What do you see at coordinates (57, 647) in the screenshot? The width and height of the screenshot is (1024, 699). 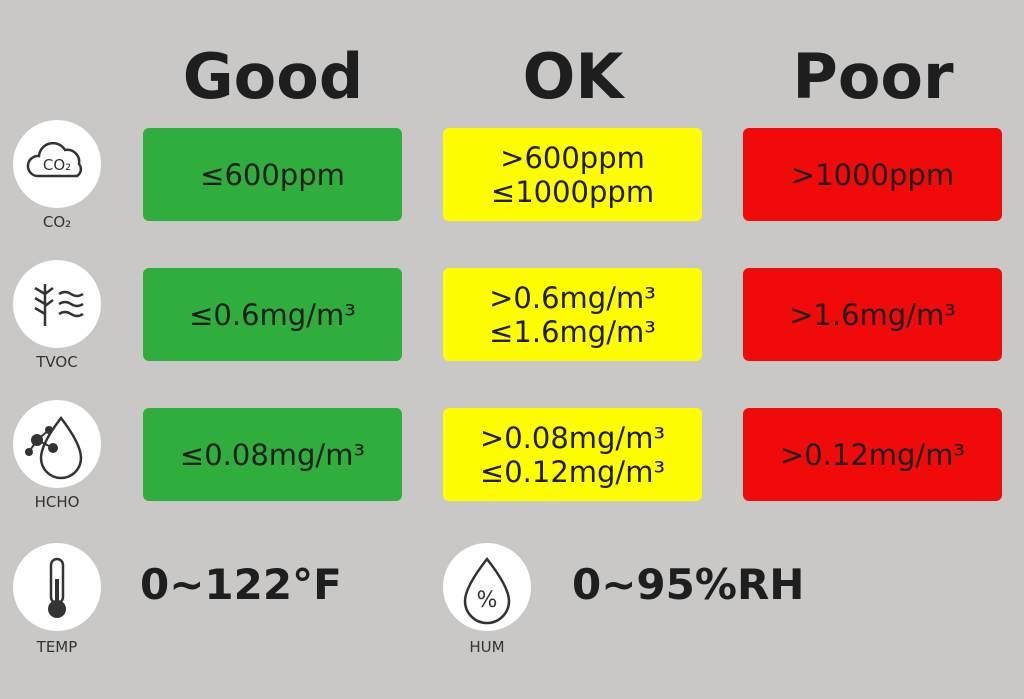 I see `footer-label: TEMP` at bounding box center [57, 647].